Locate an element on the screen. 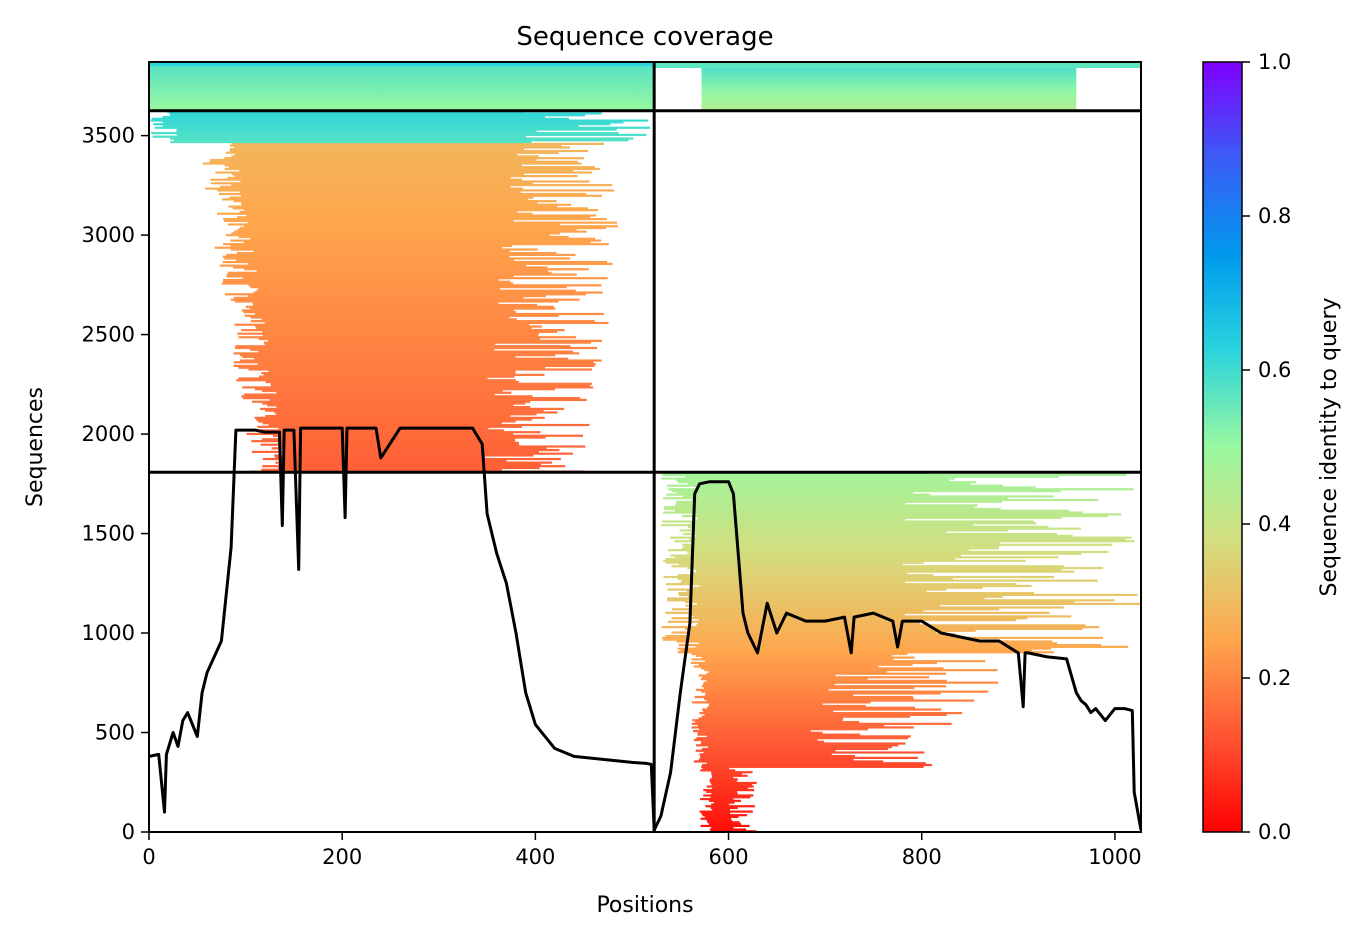  colorbar-ticks: 0.0 0.2 0.4 0.6 0.8 1.0 is located at coordinates (1266, 447).